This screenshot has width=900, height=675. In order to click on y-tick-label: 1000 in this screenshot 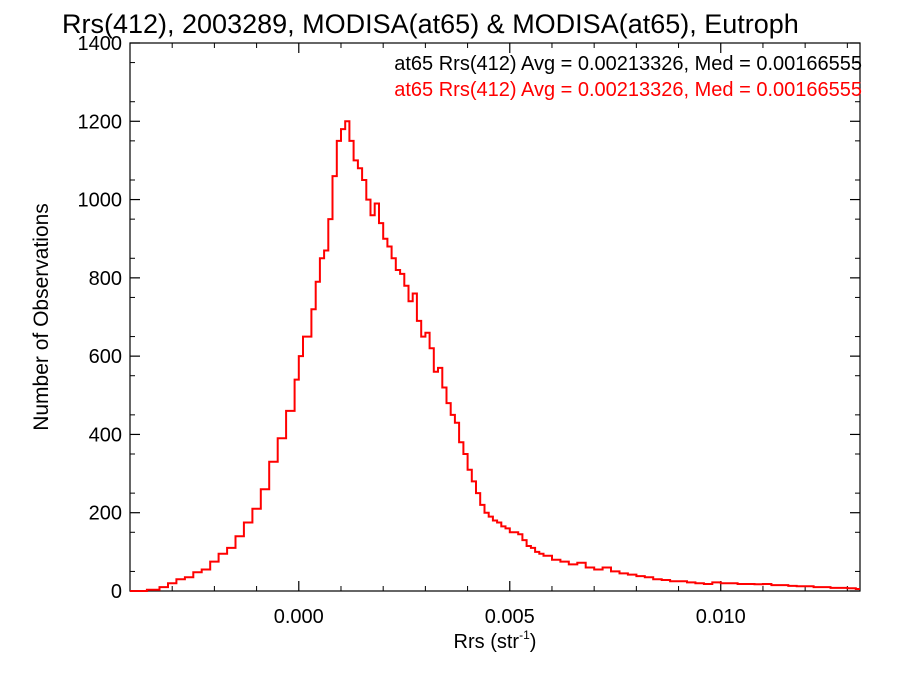, I will do `click(100, 201)`.